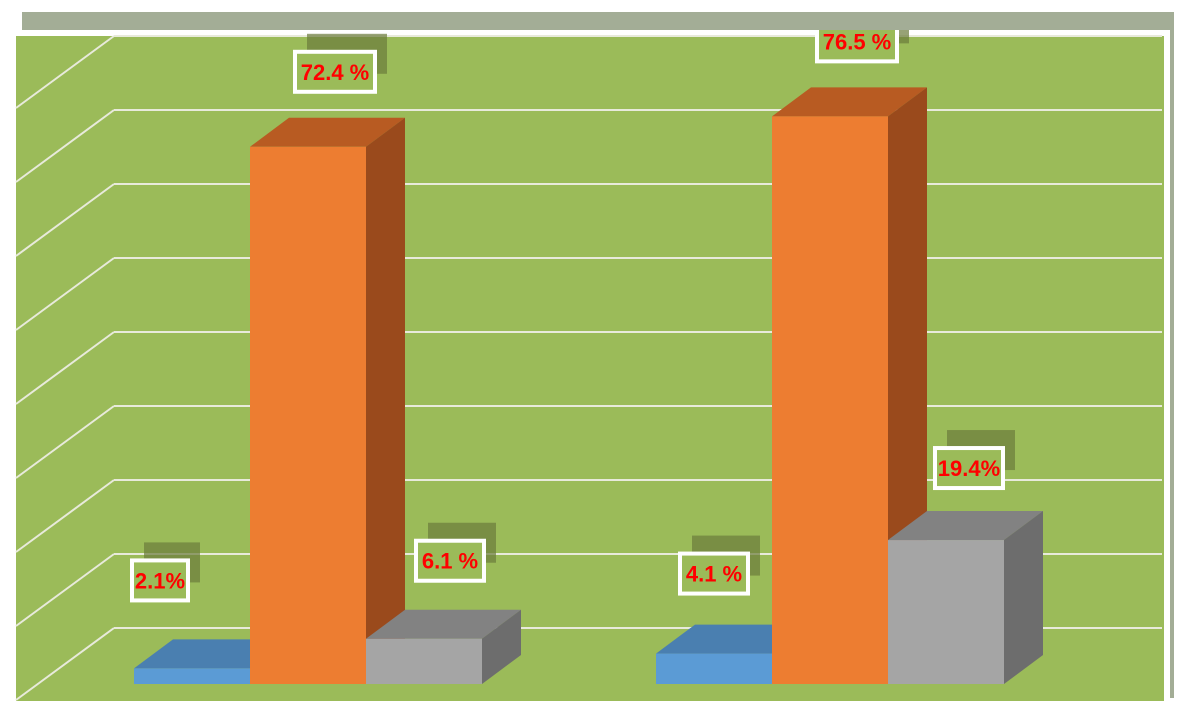  I want to click on data-label-text: 19.4%, so click(969, 468).